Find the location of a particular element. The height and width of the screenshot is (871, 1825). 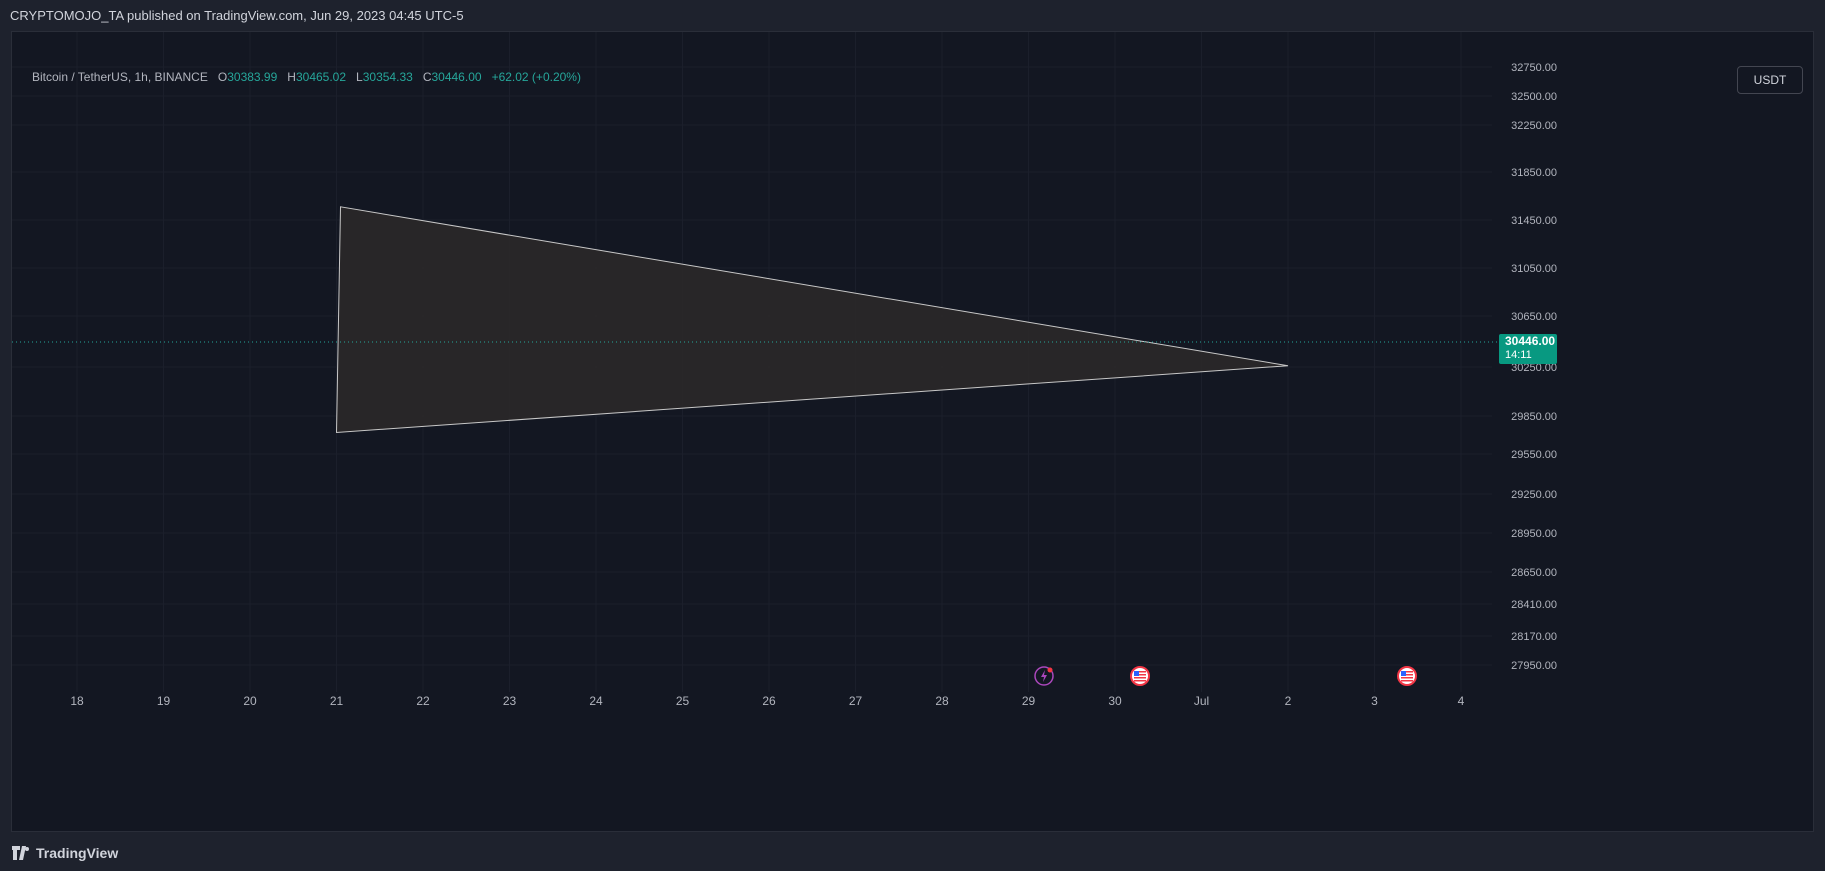

open-label: O is located at coordinates (222, 77).